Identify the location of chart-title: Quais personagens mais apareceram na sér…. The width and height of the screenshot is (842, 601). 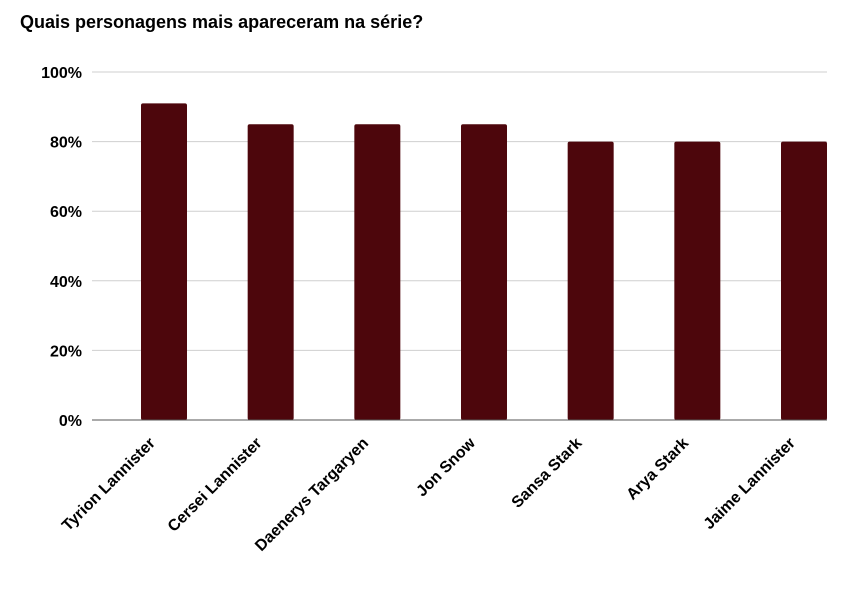
(222, 22).